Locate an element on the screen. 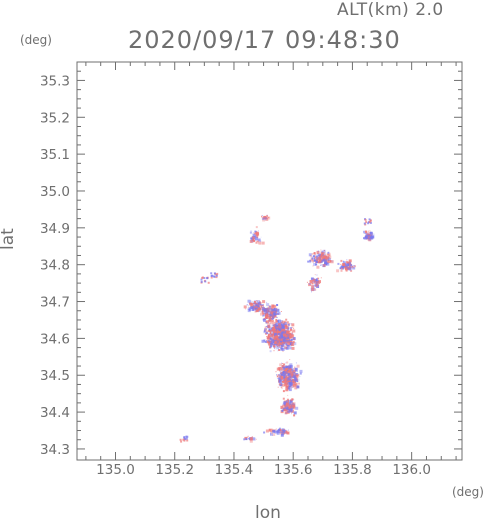 The height and width of the screenshot is (523, 491). lon-unit-label: (deg) is located at coordinates (468, 492).